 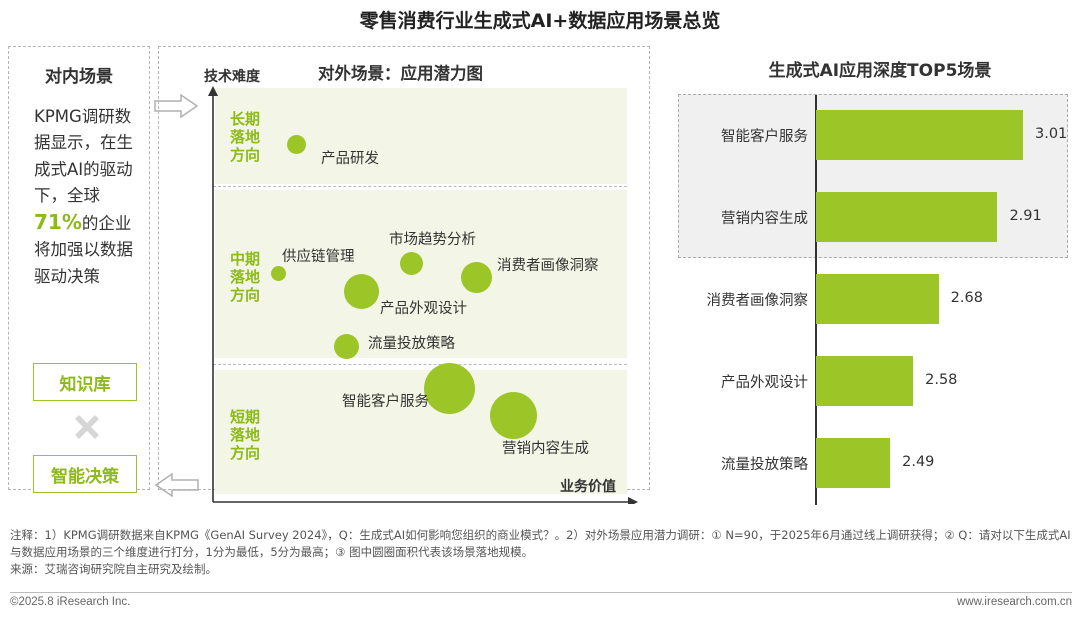 I want to click on smart-decision-tag: 智能决策, so click(x=85, y=474).